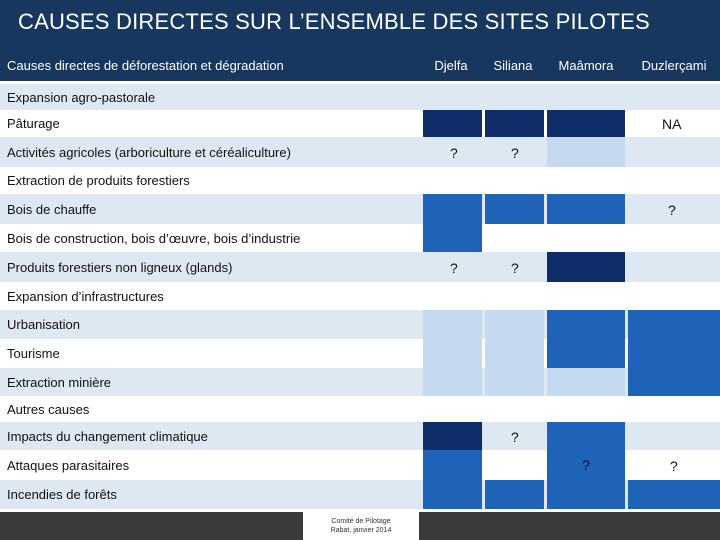  What do you see at coordinates (52, 209) in the screenshot?
I see `row-label: Bois de chauffe` at bounding box center [52, 209].